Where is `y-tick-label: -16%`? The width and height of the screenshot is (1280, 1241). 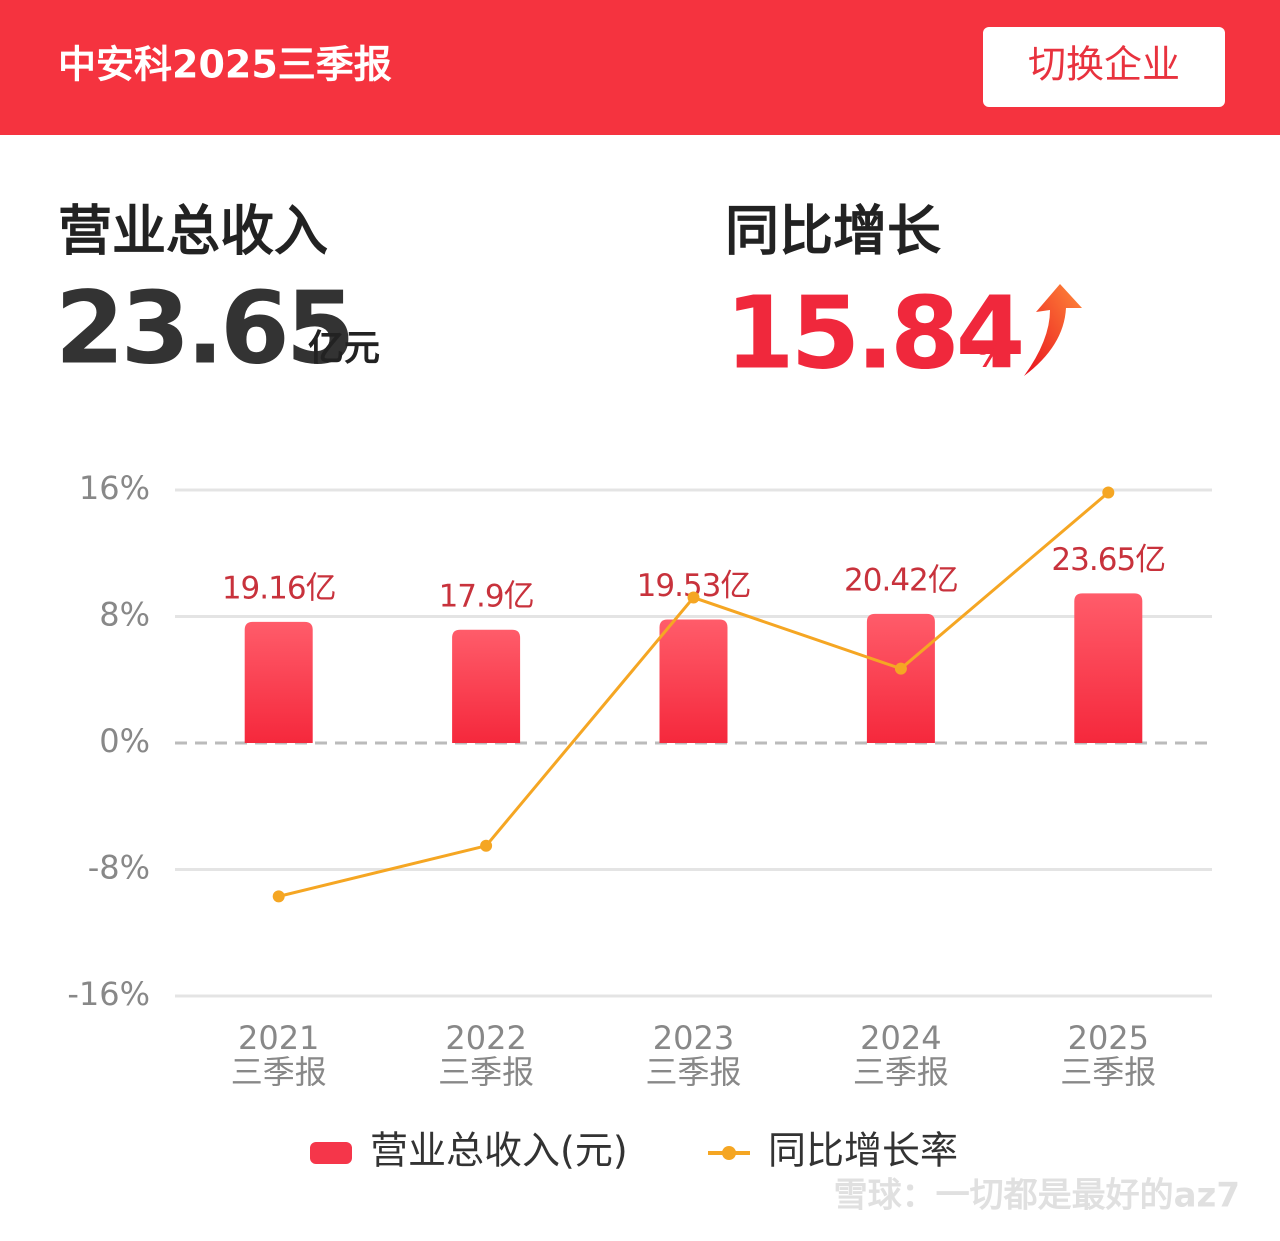
y-tick-label: -16% is located at coordinates (108, 994).